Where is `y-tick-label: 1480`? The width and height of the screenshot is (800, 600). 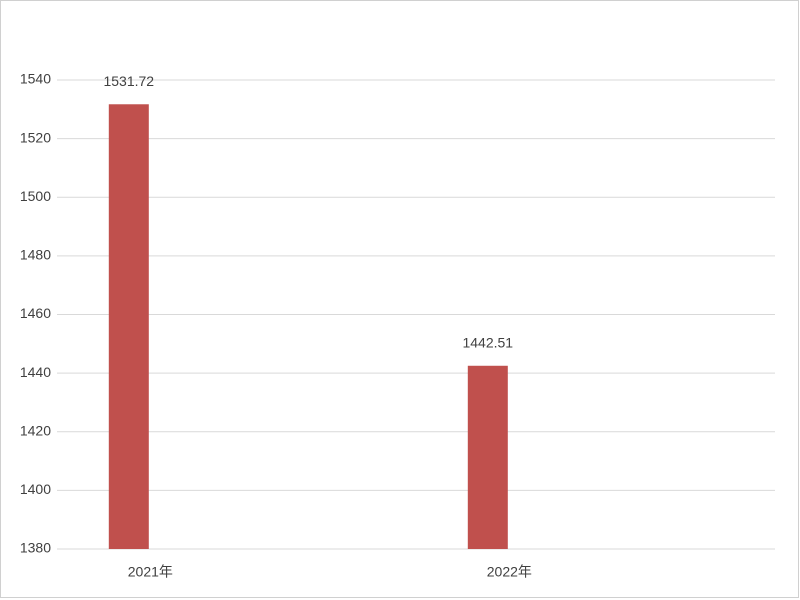
y-tick-label: 1480 is located at coordinates (35, 255).